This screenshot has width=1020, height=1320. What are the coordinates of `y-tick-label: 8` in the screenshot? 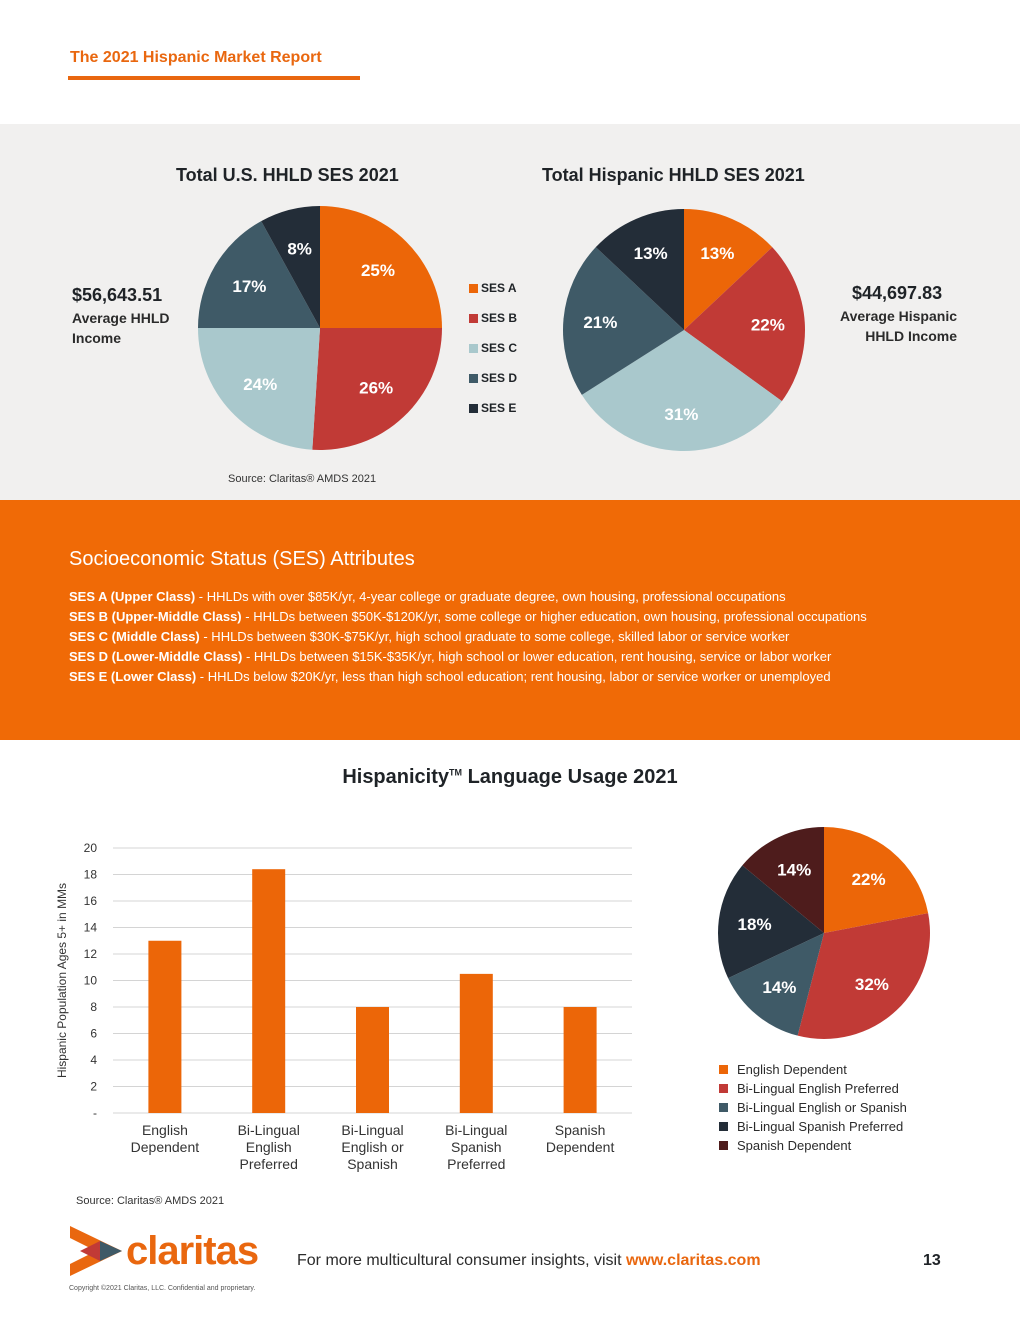 It's located at (93, 1007).